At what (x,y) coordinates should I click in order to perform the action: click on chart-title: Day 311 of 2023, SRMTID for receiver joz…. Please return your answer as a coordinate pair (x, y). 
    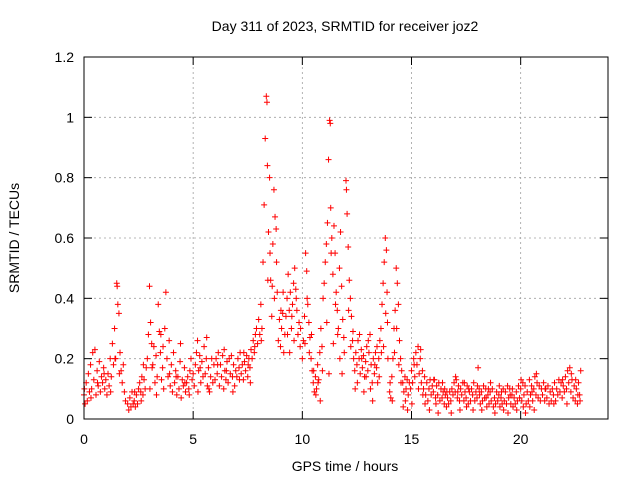
    Looking at the image, I should click on (345, 26).